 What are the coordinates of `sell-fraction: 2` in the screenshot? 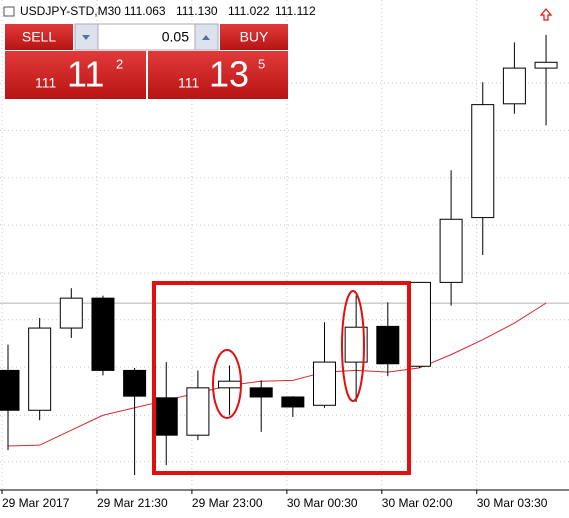 It's located at (119, 63).